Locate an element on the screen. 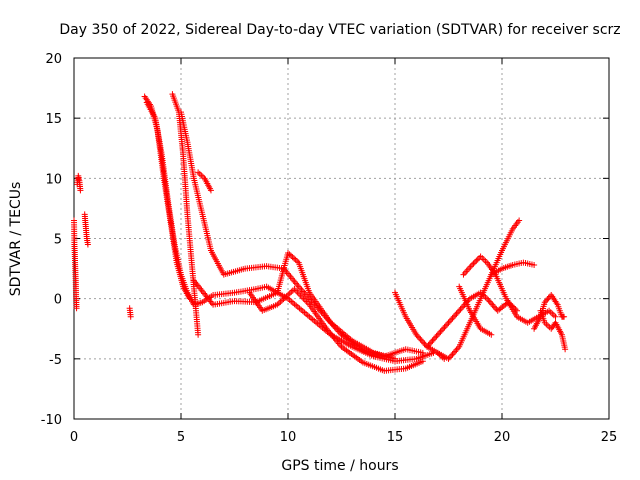  y-tick-label: -5 is located at coordinates (55, 360).